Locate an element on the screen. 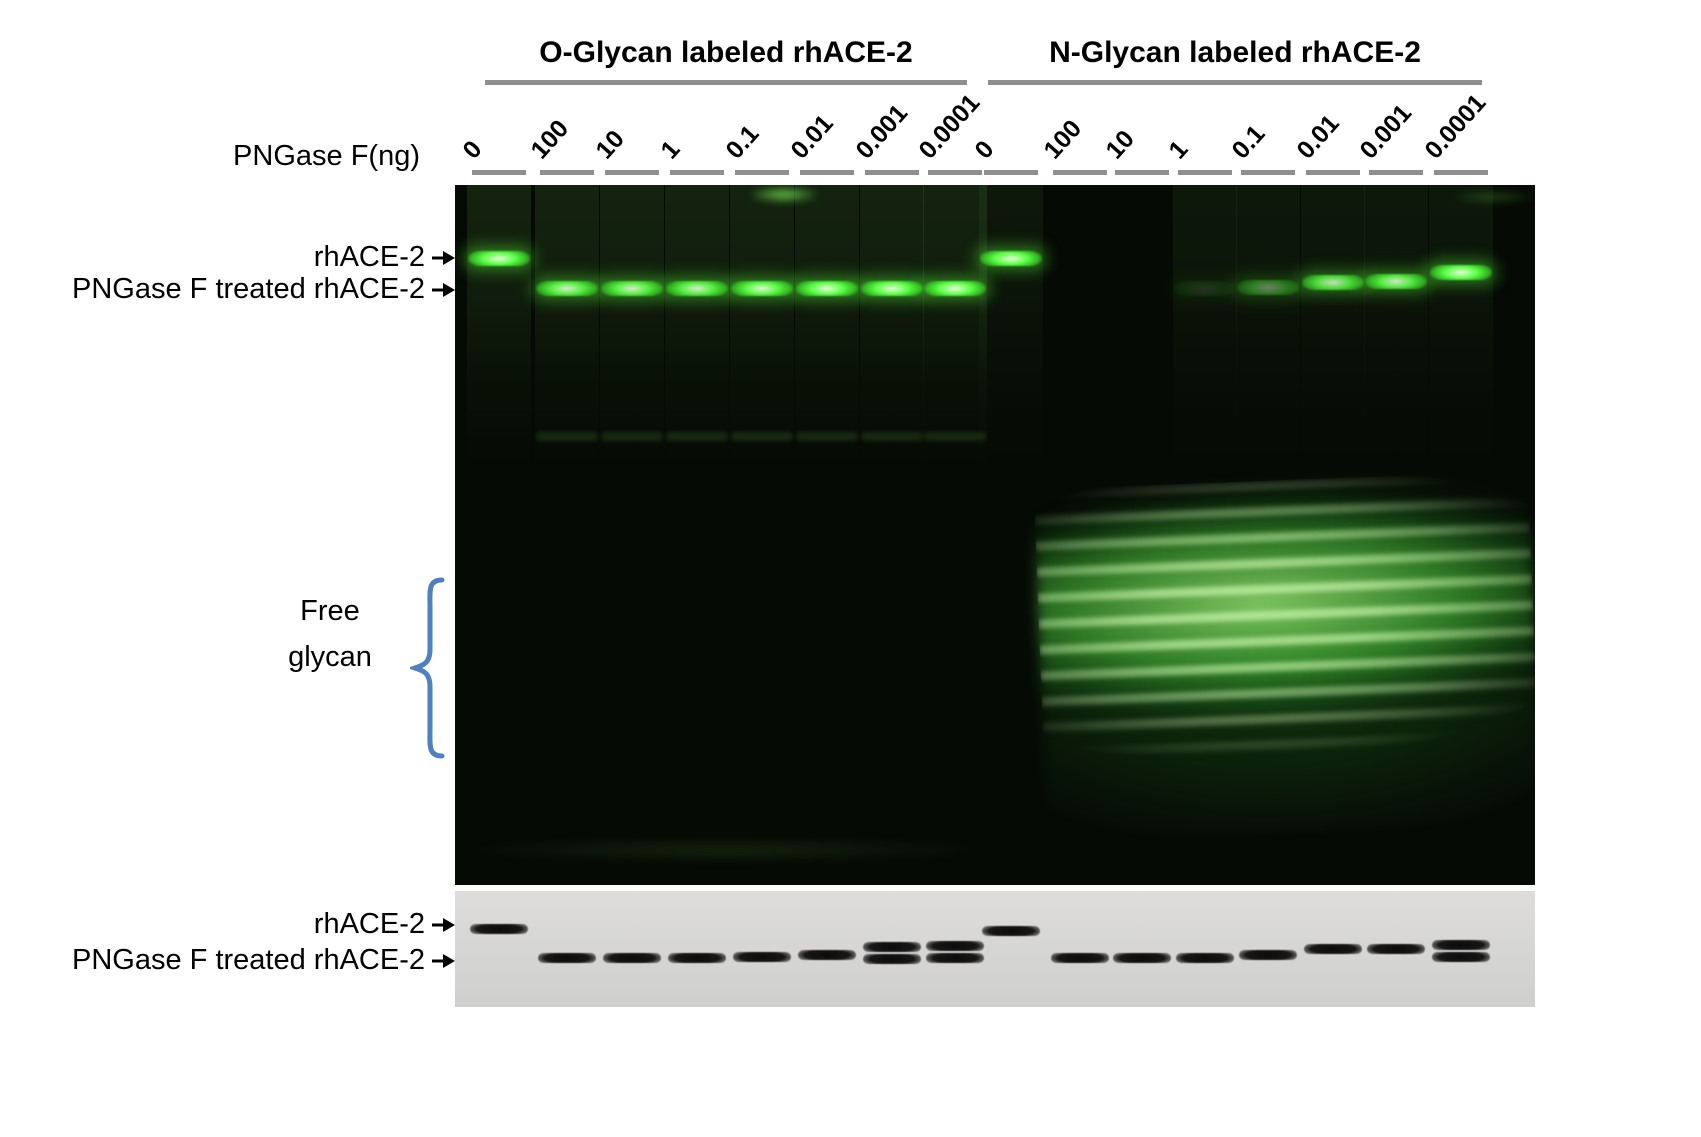 The height and width of the screenshot is (1137, 1701). marker-rhace2-top: rhACE-2 is located at coordinates (385, 257).